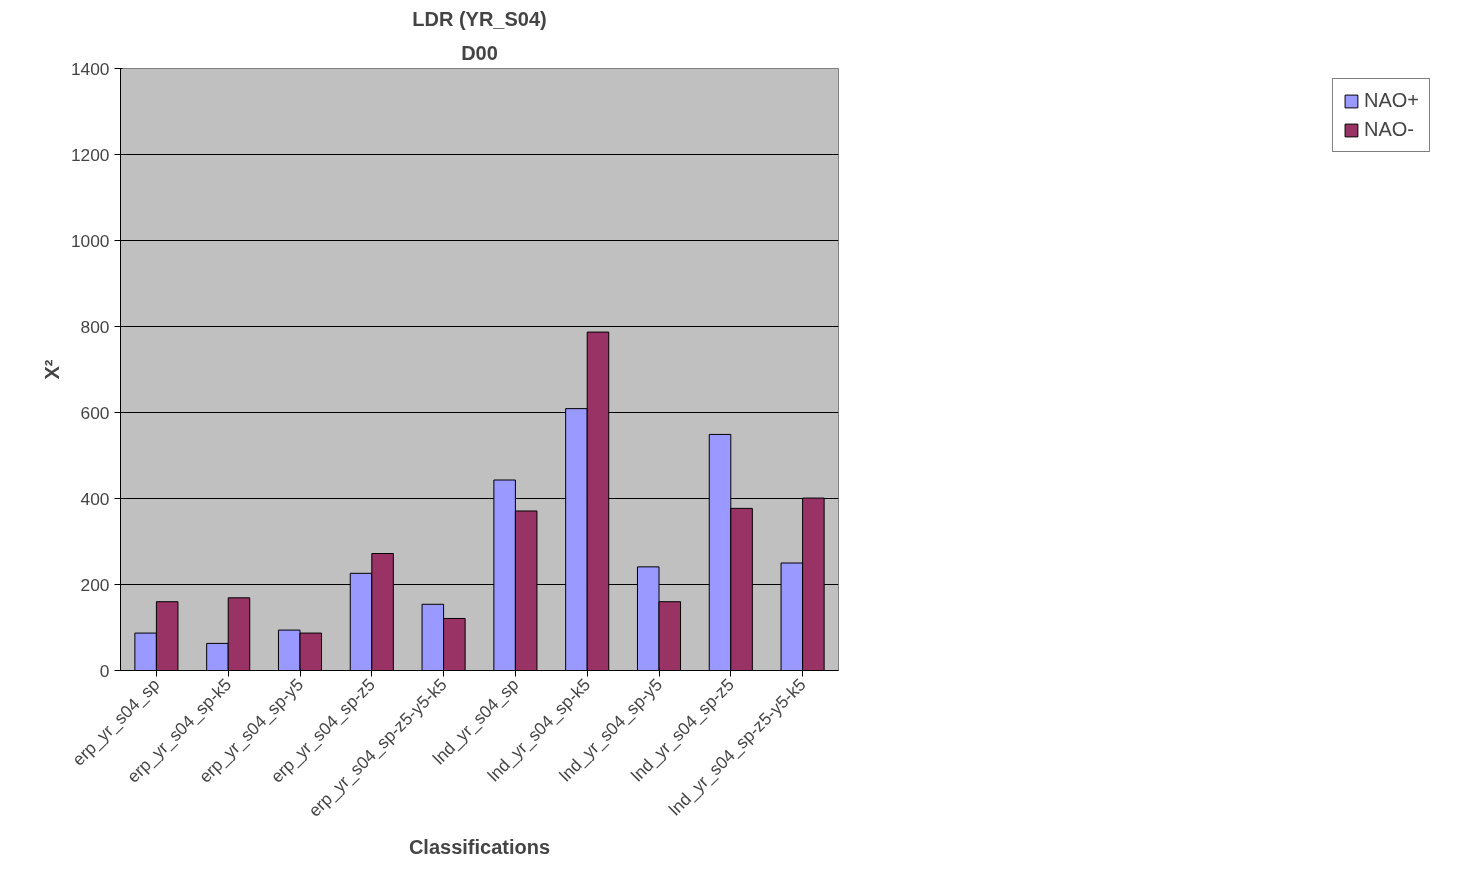  I want to click on y-tick-label: 200, so click(95, 584).